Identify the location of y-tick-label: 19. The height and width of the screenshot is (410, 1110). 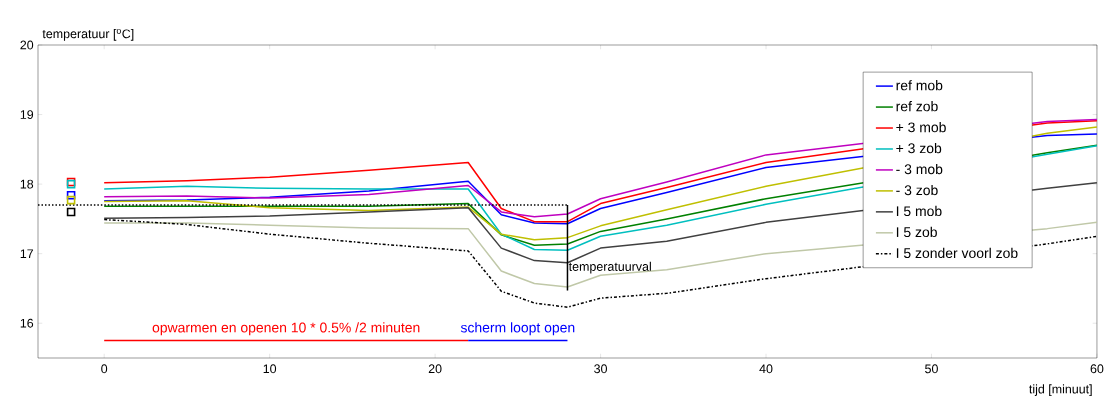
(27, 114).